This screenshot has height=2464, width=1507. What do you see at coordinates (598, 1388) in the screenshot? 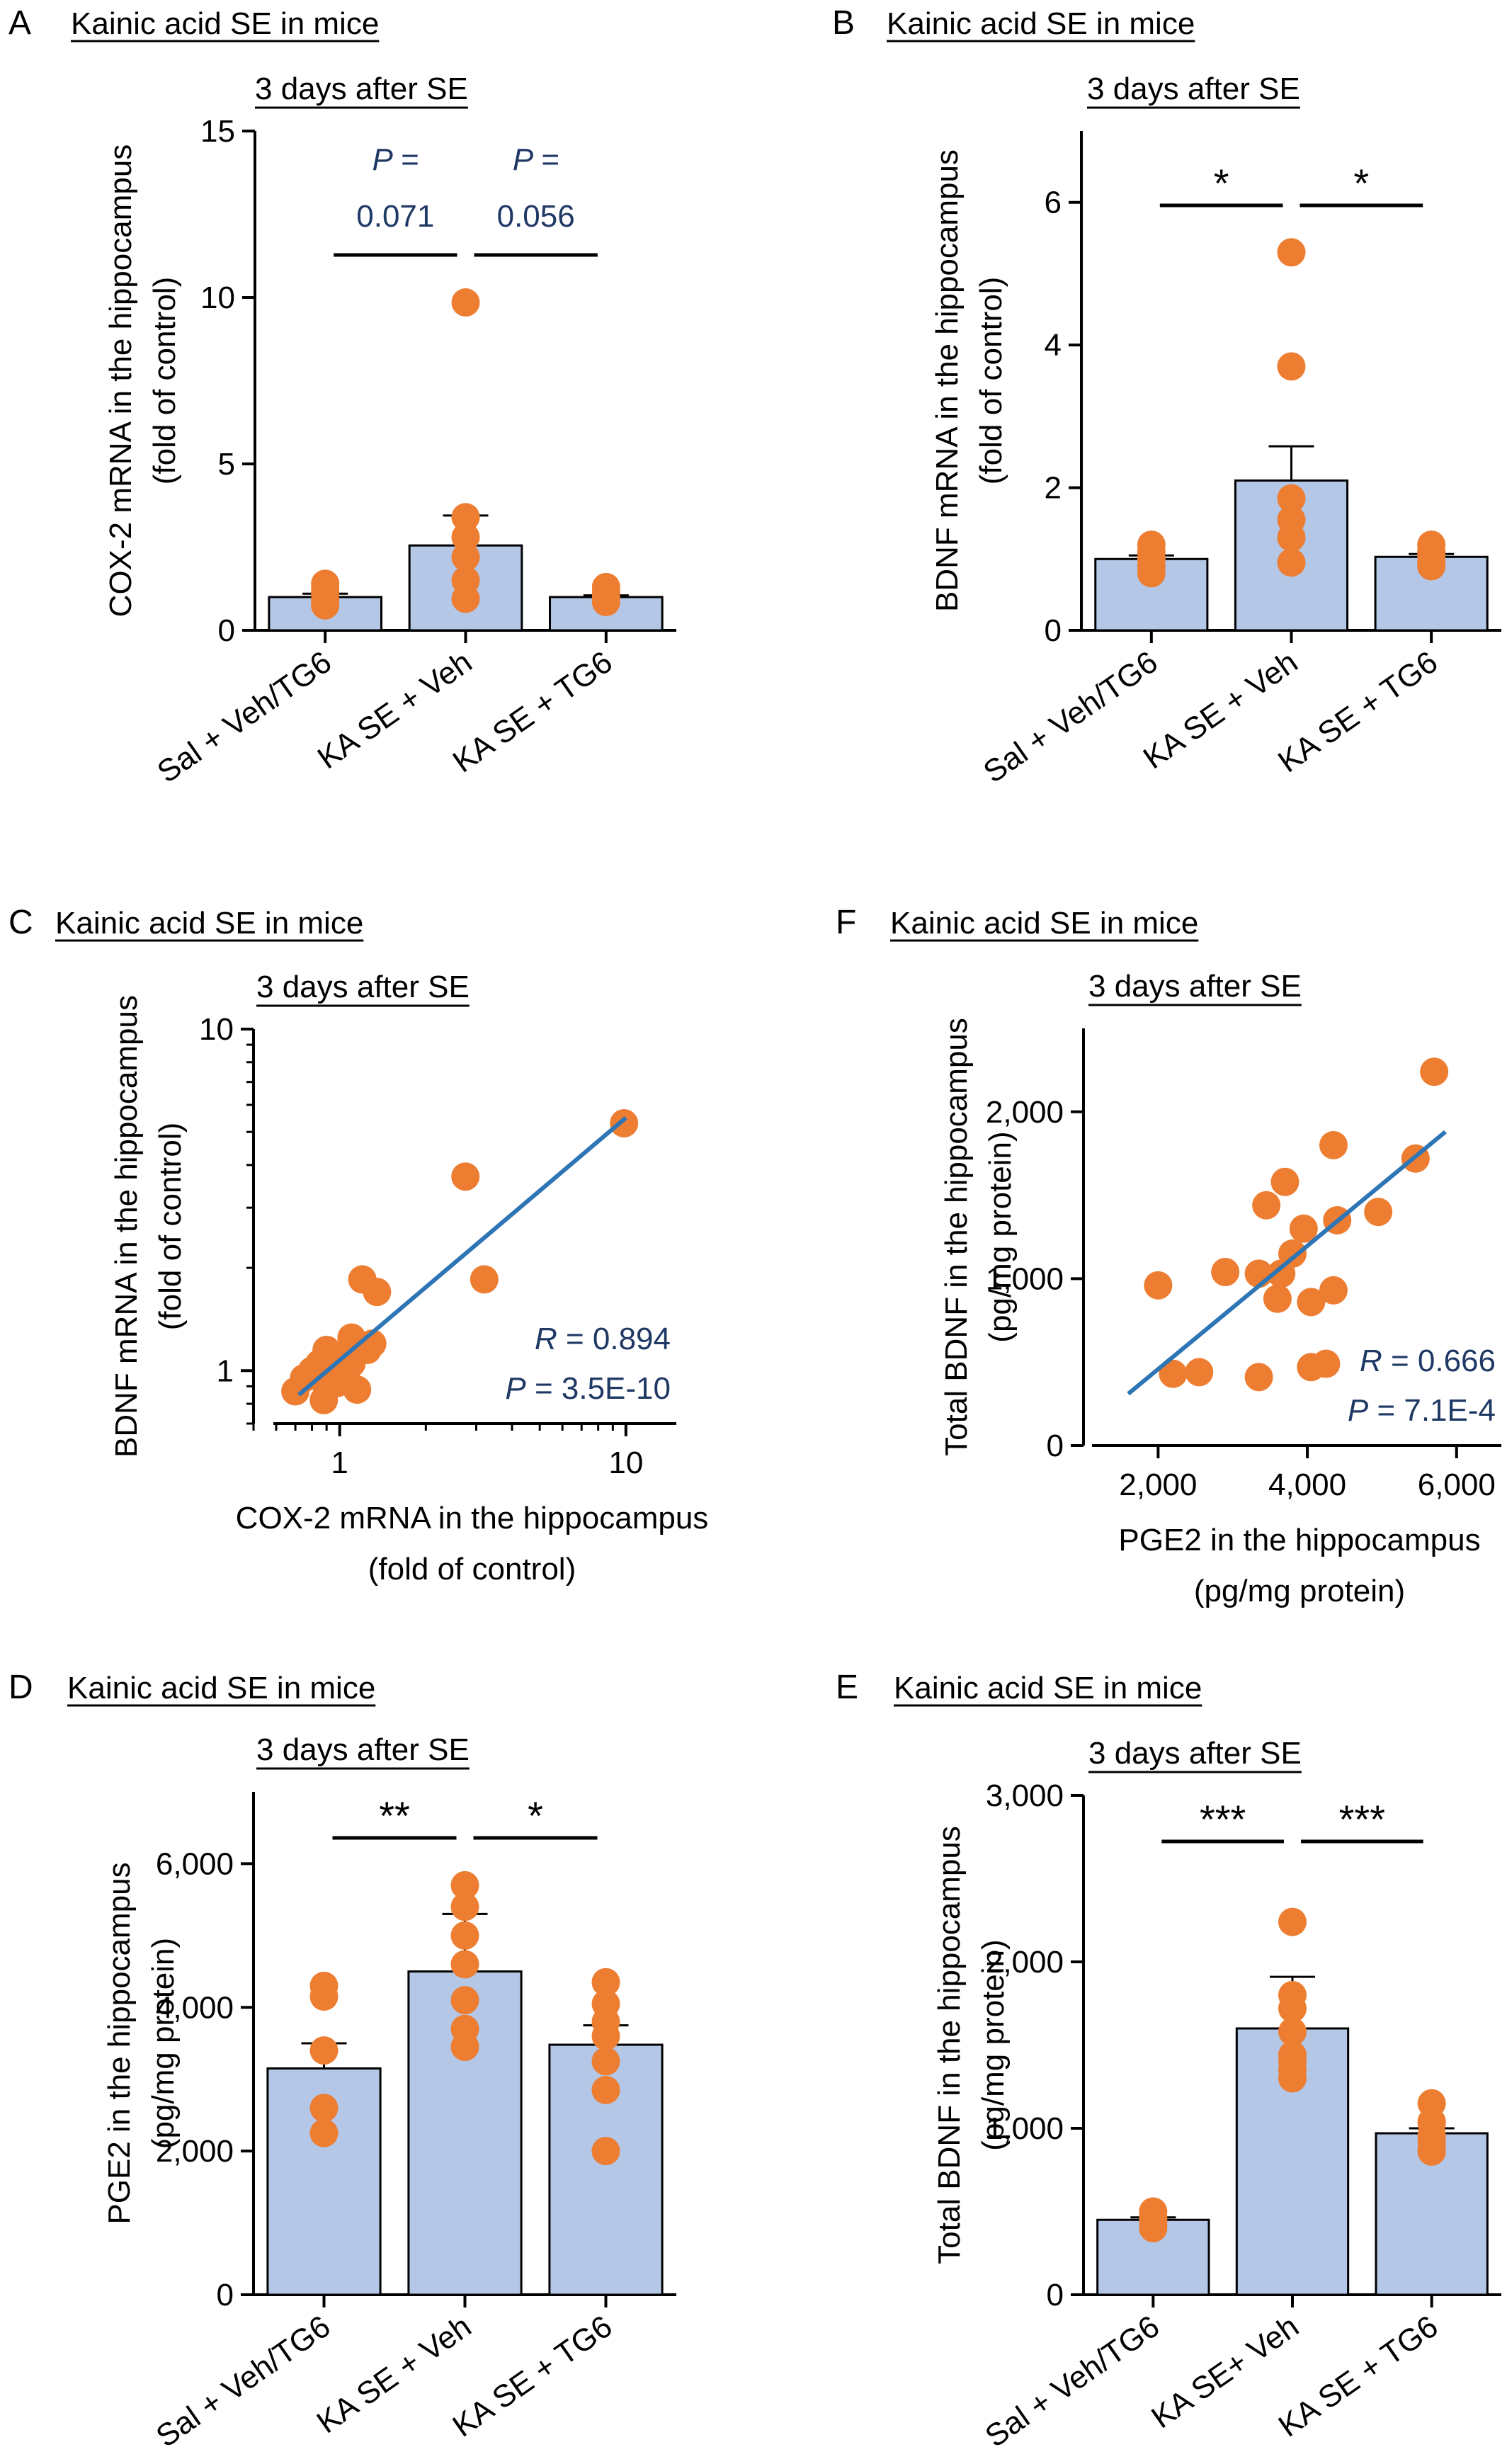
I see `stat-value: = 3.5E-10` at bounding box center [598, 1388].